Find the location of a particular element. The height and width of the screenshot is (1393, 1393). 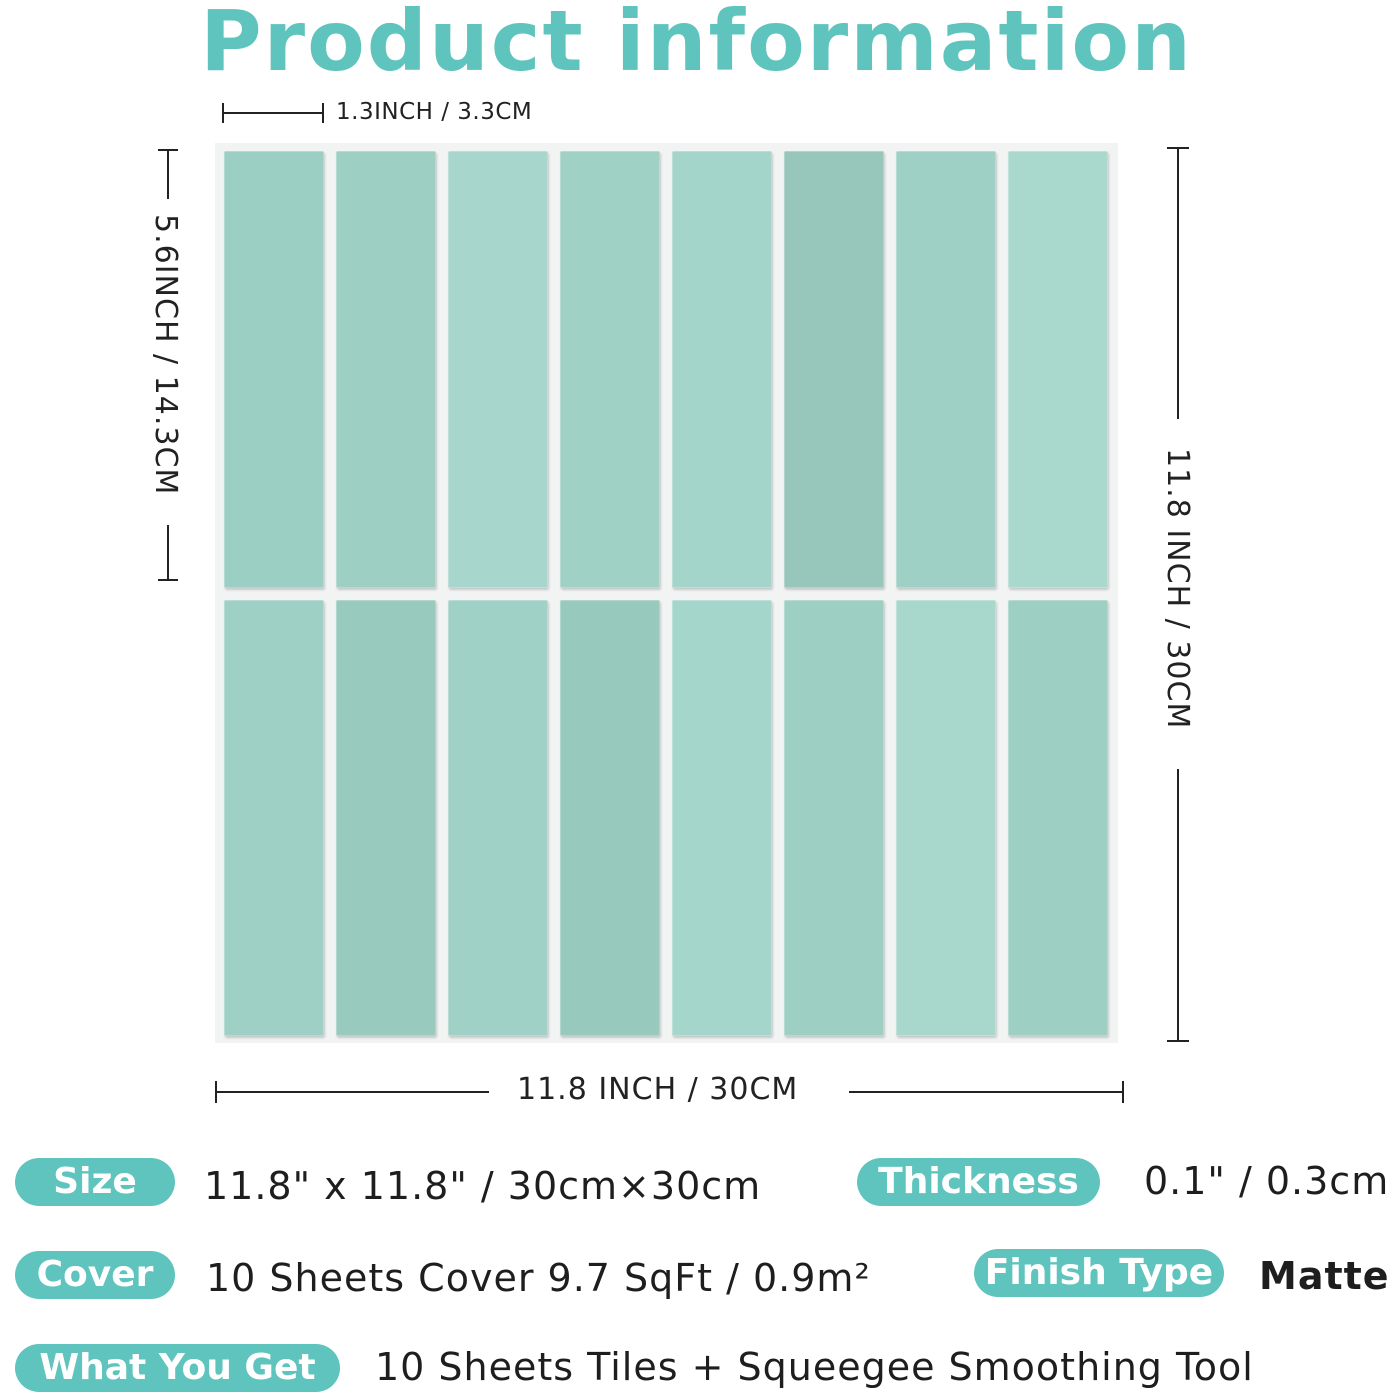

sheet-height-line-top is located at coordinates (1178, 283).